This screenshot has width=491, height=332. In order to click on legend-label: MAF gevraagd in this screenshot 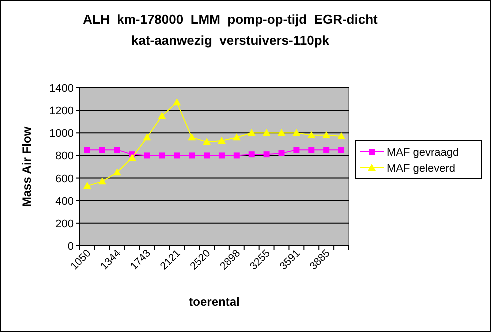, I will do `click(423, 153)`.